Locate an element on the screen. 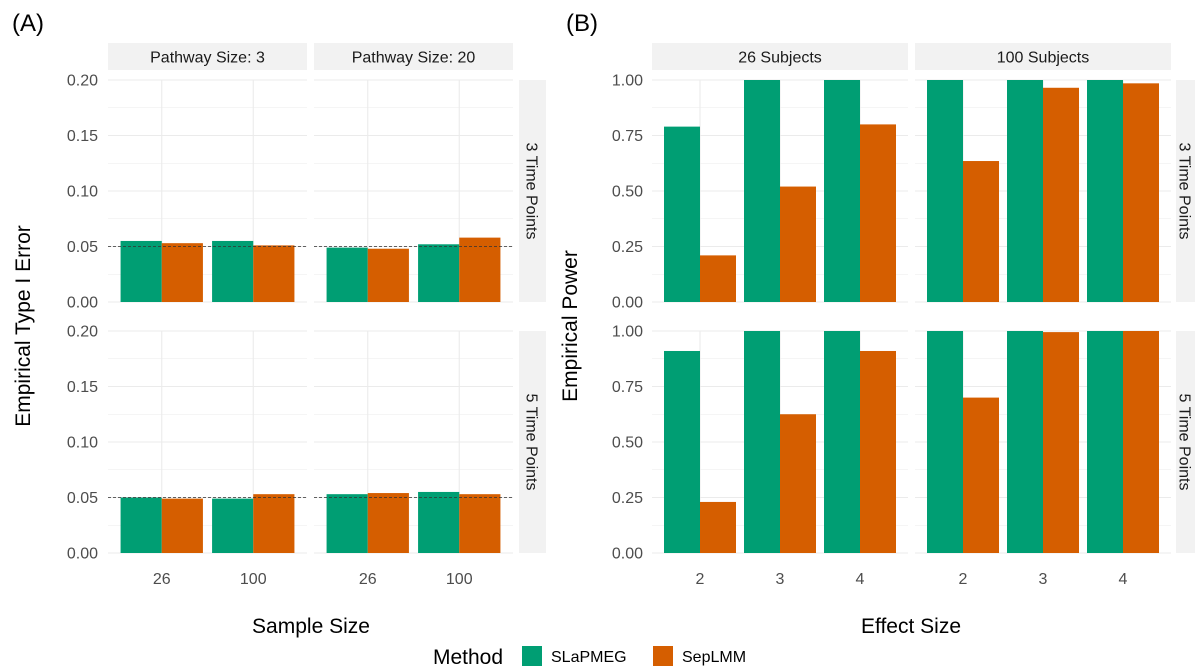 The height and width of the screenshot is (669, 1195). panel-b-row-strip-label: 5 Time Points is located at coordinates (1184, 442).